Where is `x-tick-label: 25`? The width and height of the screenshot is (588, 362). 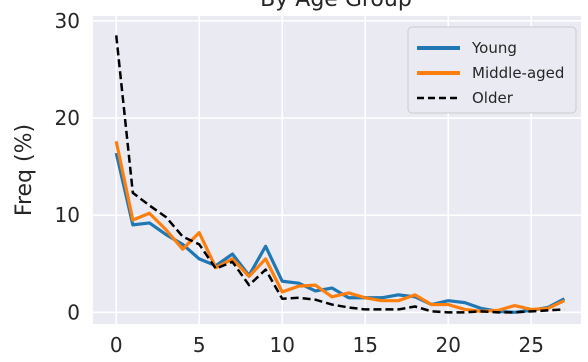
x-tick-label: 25 is located at coordinates (530, 345).